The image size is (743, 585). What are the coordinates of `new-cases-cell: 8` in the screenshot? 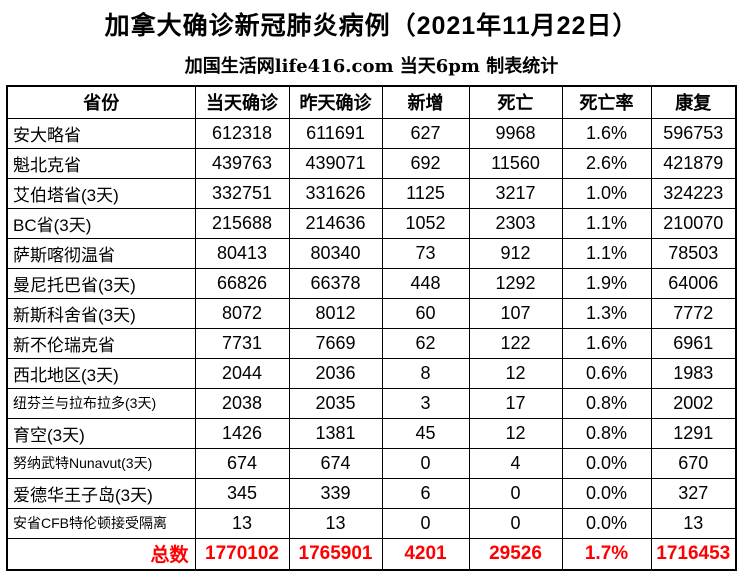 It's located at (425, 373).